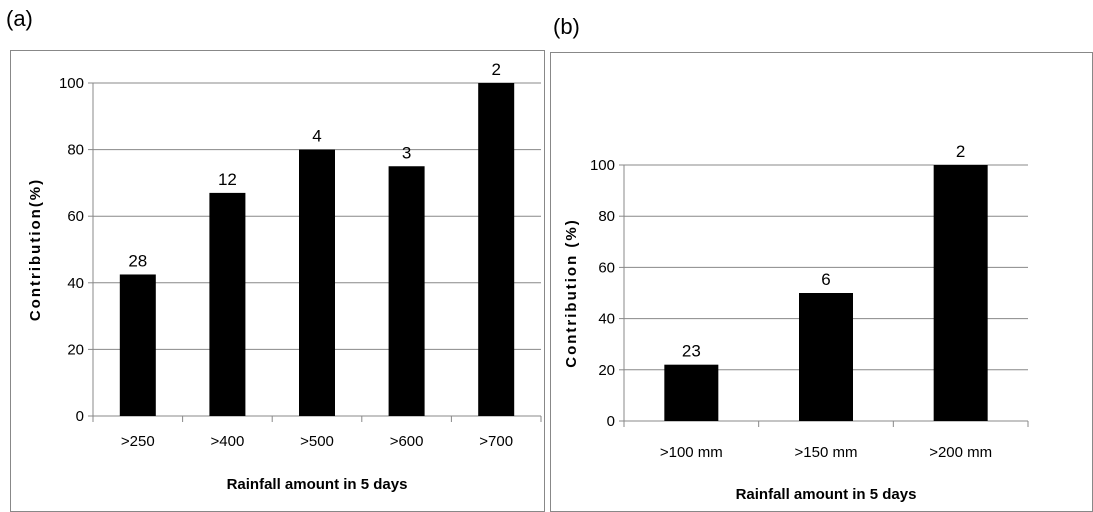 This screenshot has height=512, width=1093. I want to click on chart-a-data-label: 2, so click(495, 69).